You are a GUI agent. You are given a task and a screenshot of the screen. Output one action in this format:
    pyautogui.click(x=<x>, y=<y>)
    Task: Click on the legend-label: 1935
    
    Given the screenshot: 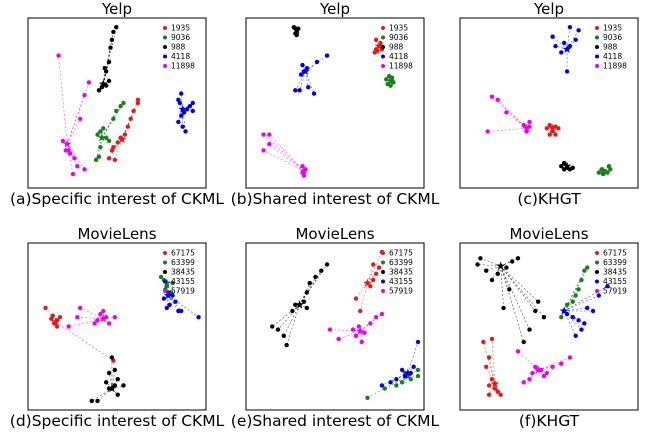 What is the action you would take?
    pyautogui.click(x=612, y=28)
    